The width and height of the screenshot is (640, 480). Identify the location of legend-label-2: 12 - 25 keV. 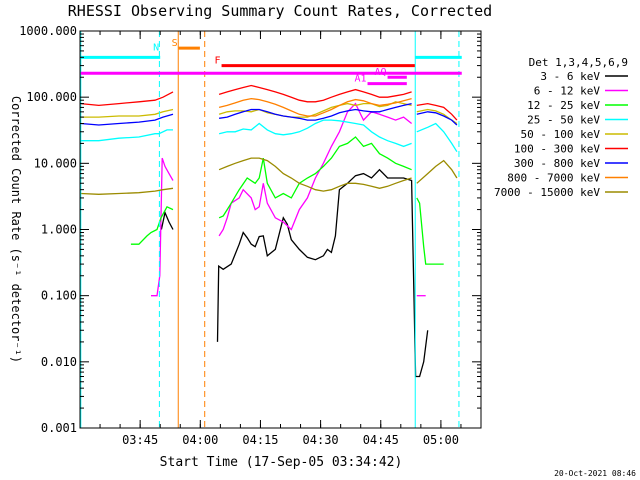
(563, 105).